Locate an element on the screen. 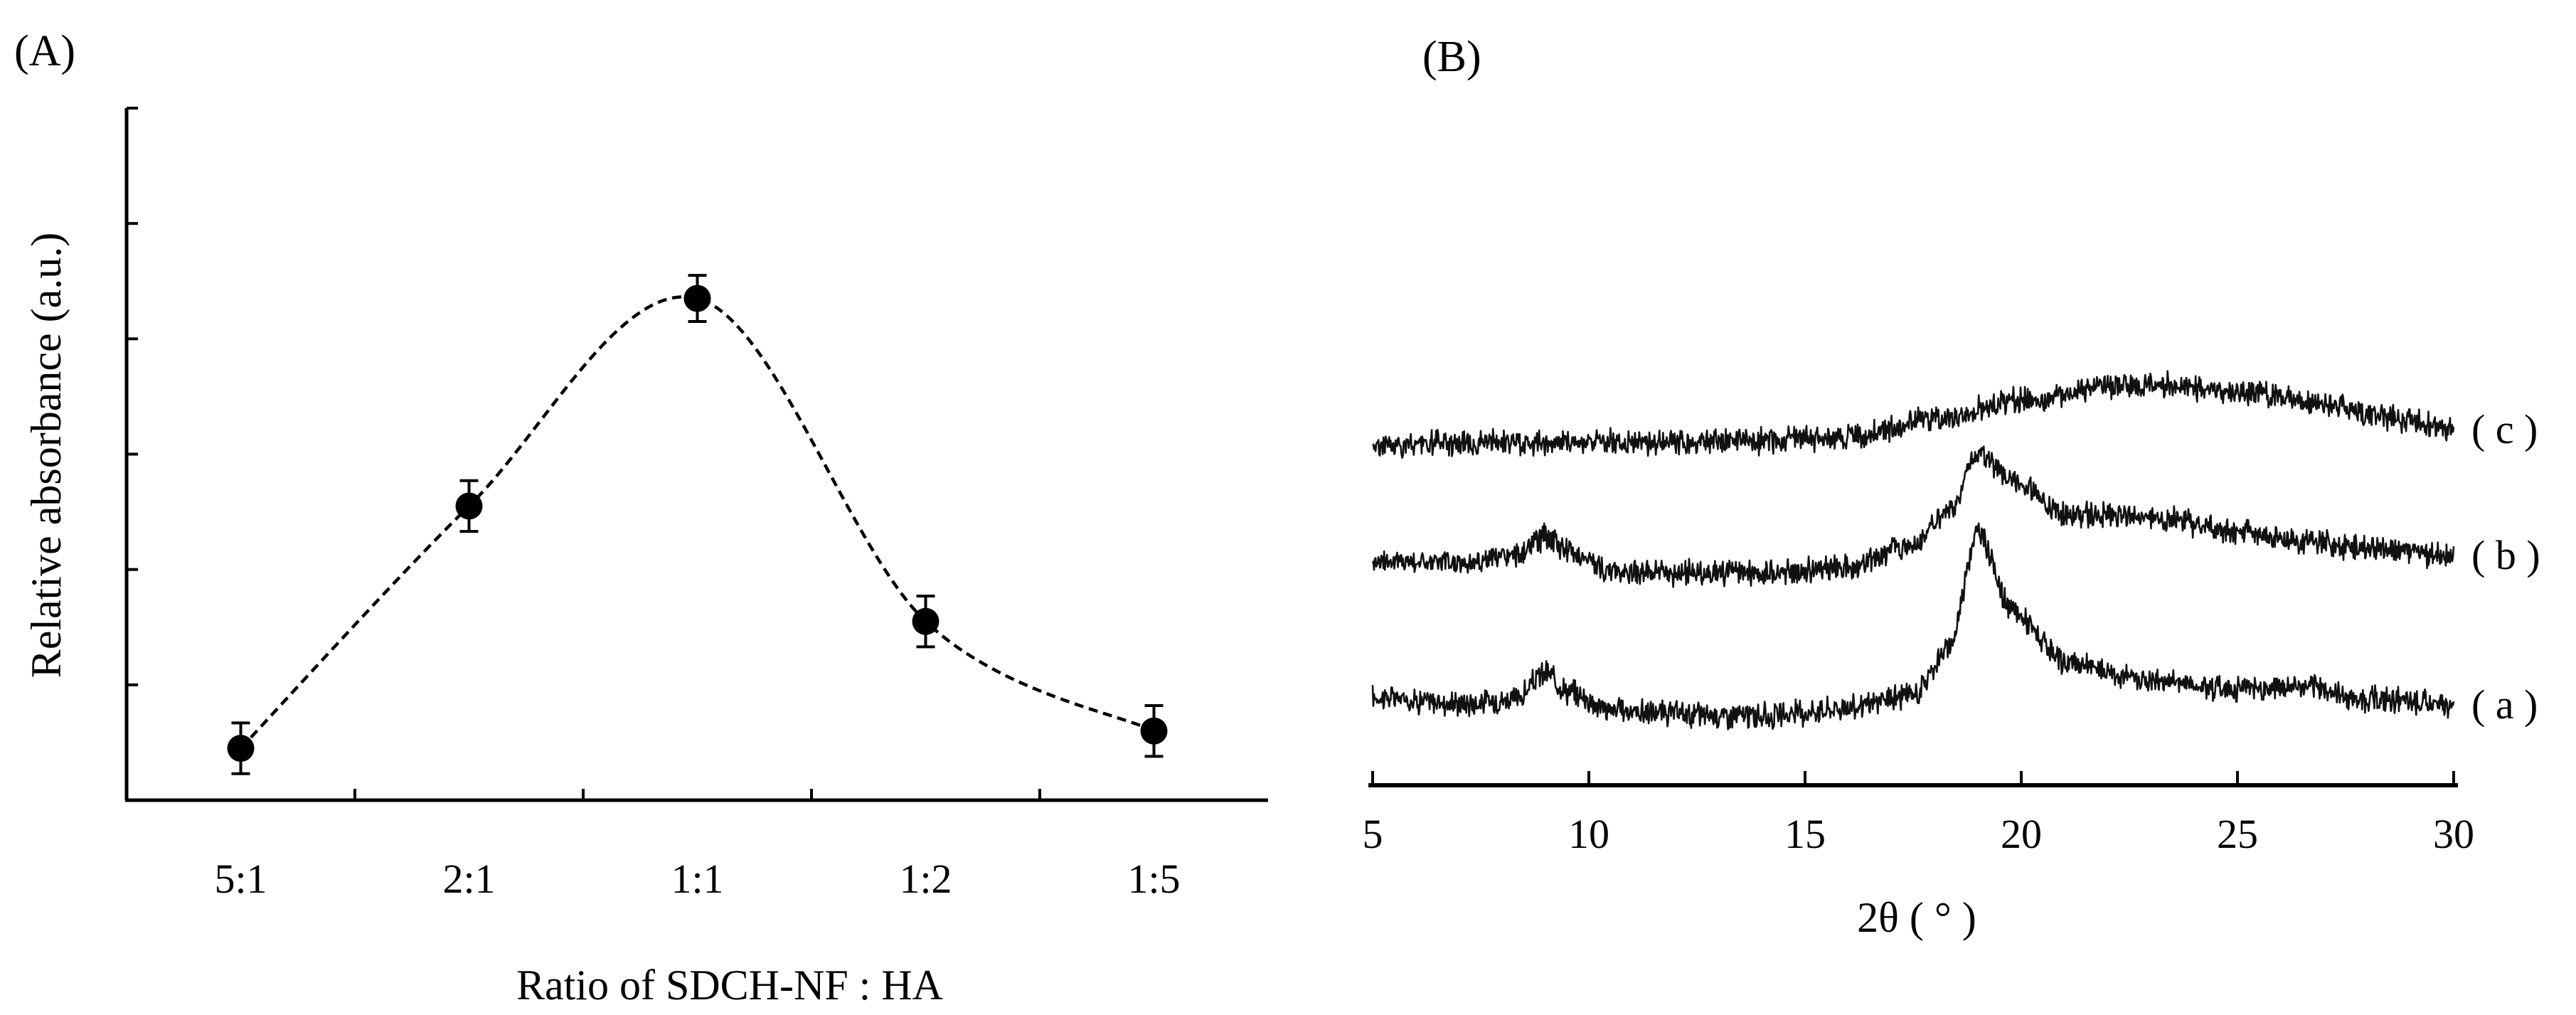 The image size is (2576, 1015). x-tick-label: 20 is located at coordinates (2021, 834).